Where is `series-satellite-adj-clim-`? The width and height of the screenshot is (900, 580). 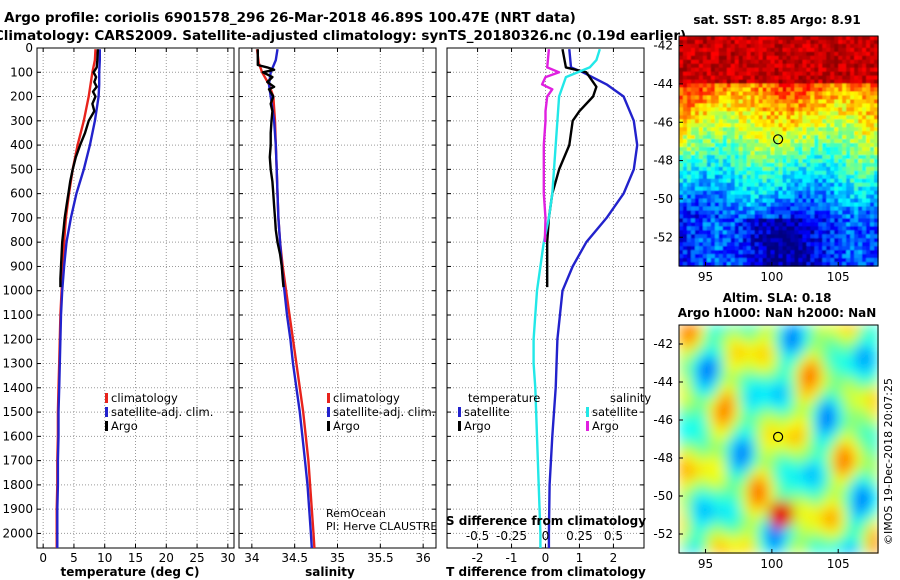 series-satellite-adj-clim- is located at coordinates (78, 298).